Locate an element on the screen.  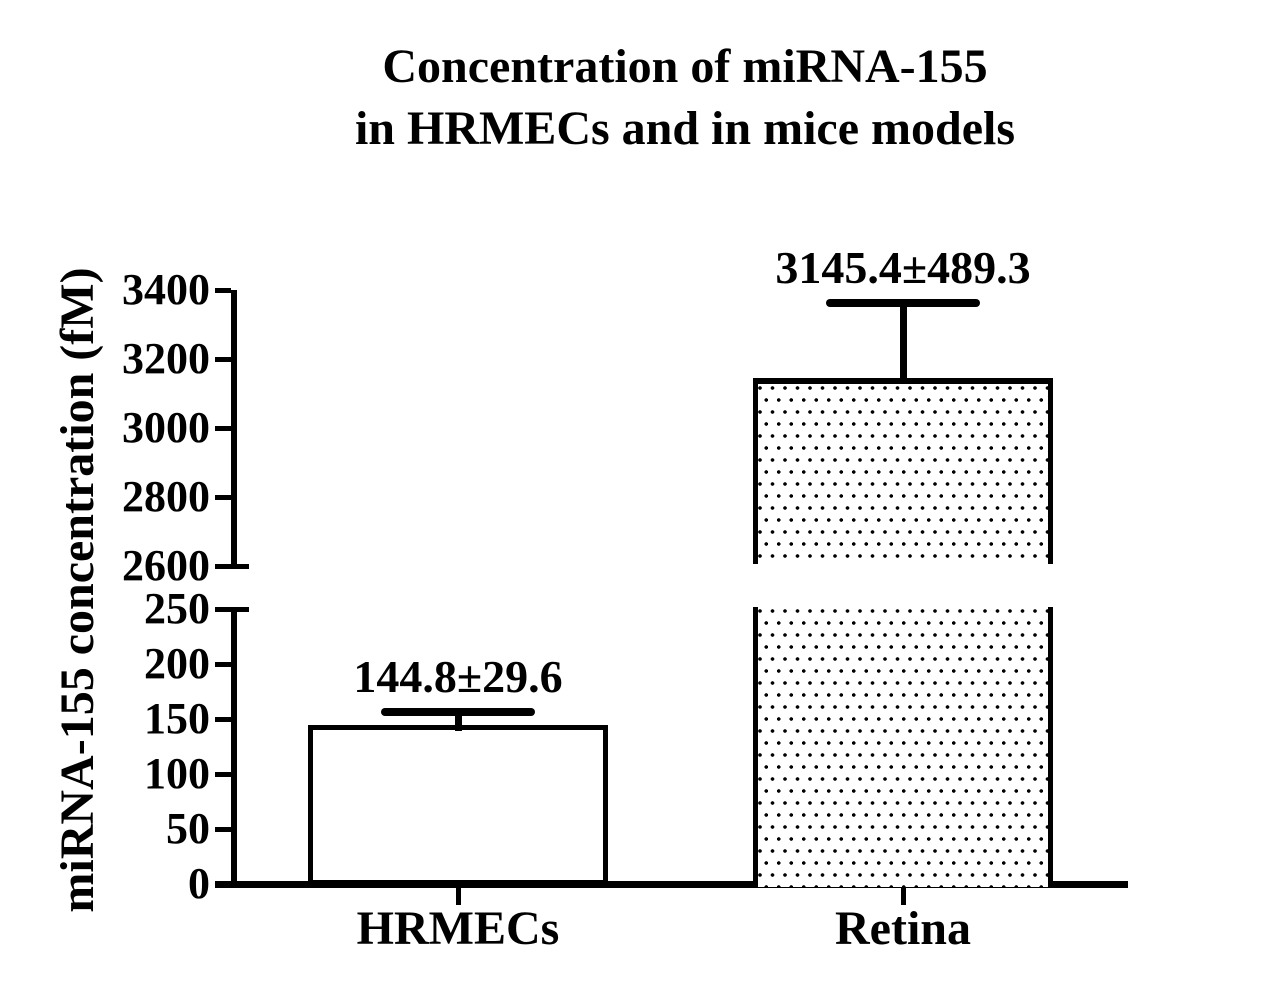
chart-title-line1: Concentration of miRNA-155 is located at coordinates (685, 66).